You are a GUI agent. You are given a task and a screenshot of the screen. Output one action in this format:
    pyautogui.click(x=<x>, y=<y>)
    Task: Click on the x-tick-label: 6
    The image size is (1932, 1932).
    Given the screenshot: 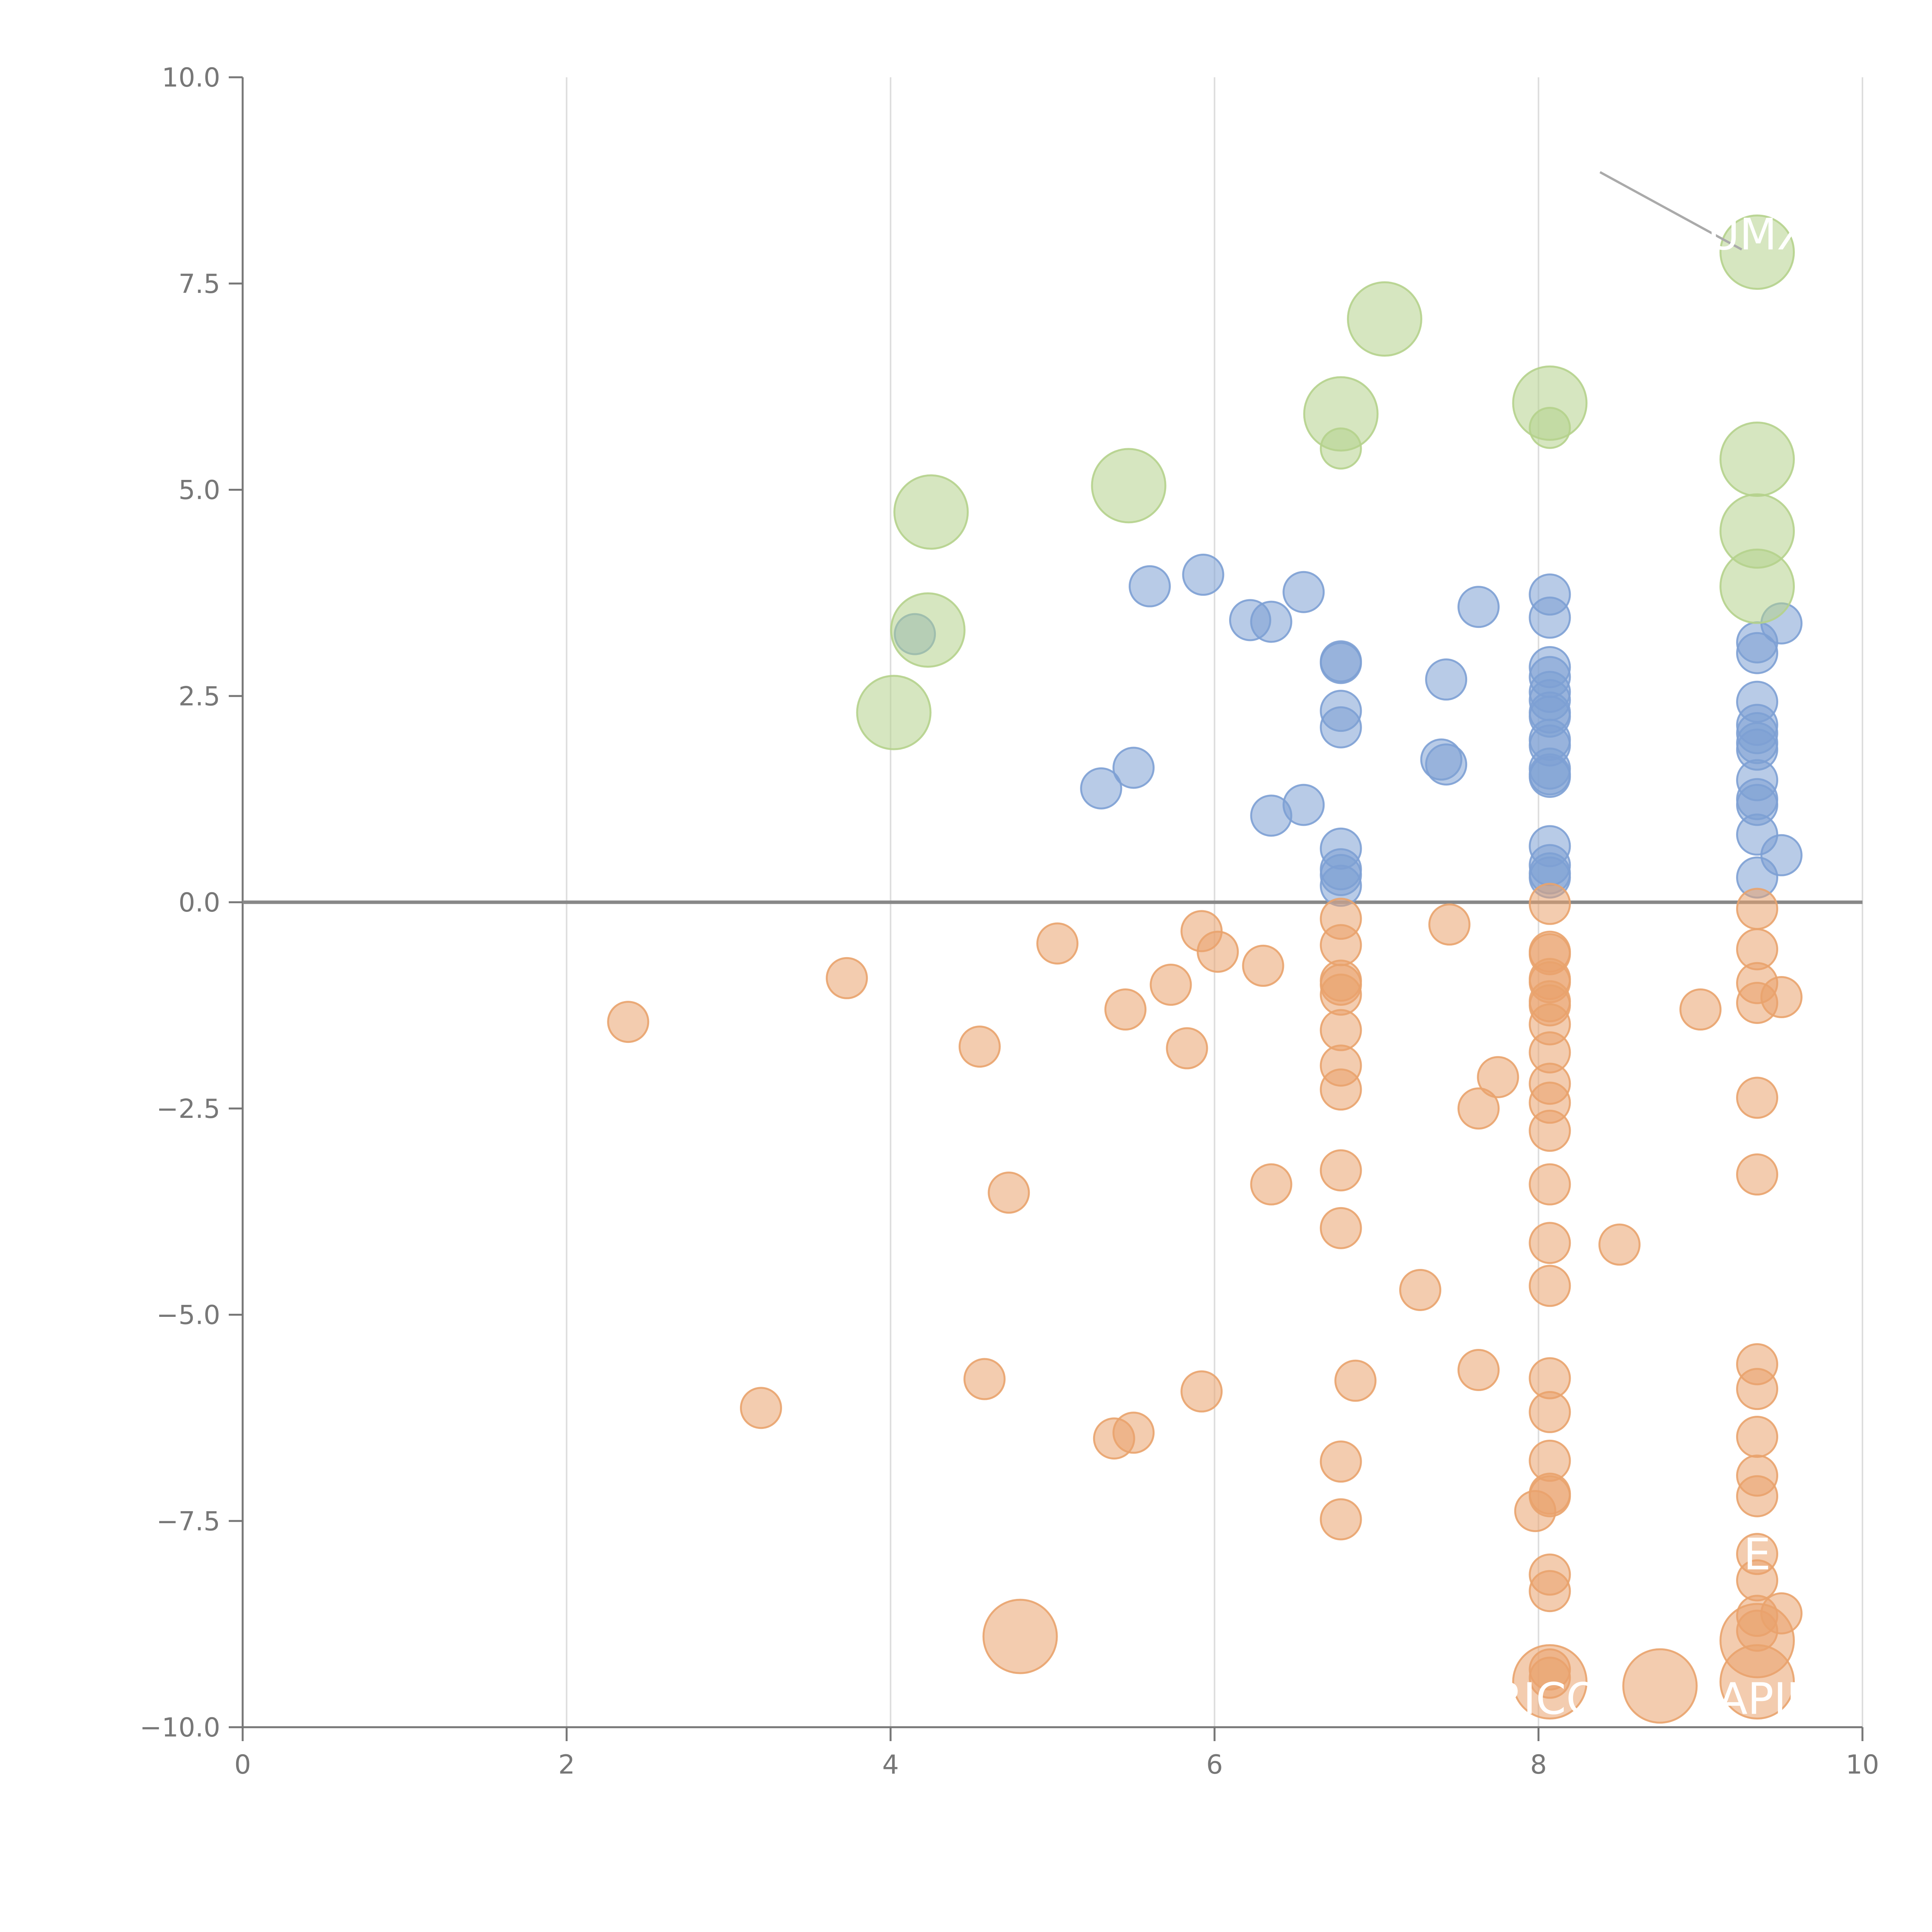 What is the action you would take?
    pyautogui.click(x=1214, y=1765)
    